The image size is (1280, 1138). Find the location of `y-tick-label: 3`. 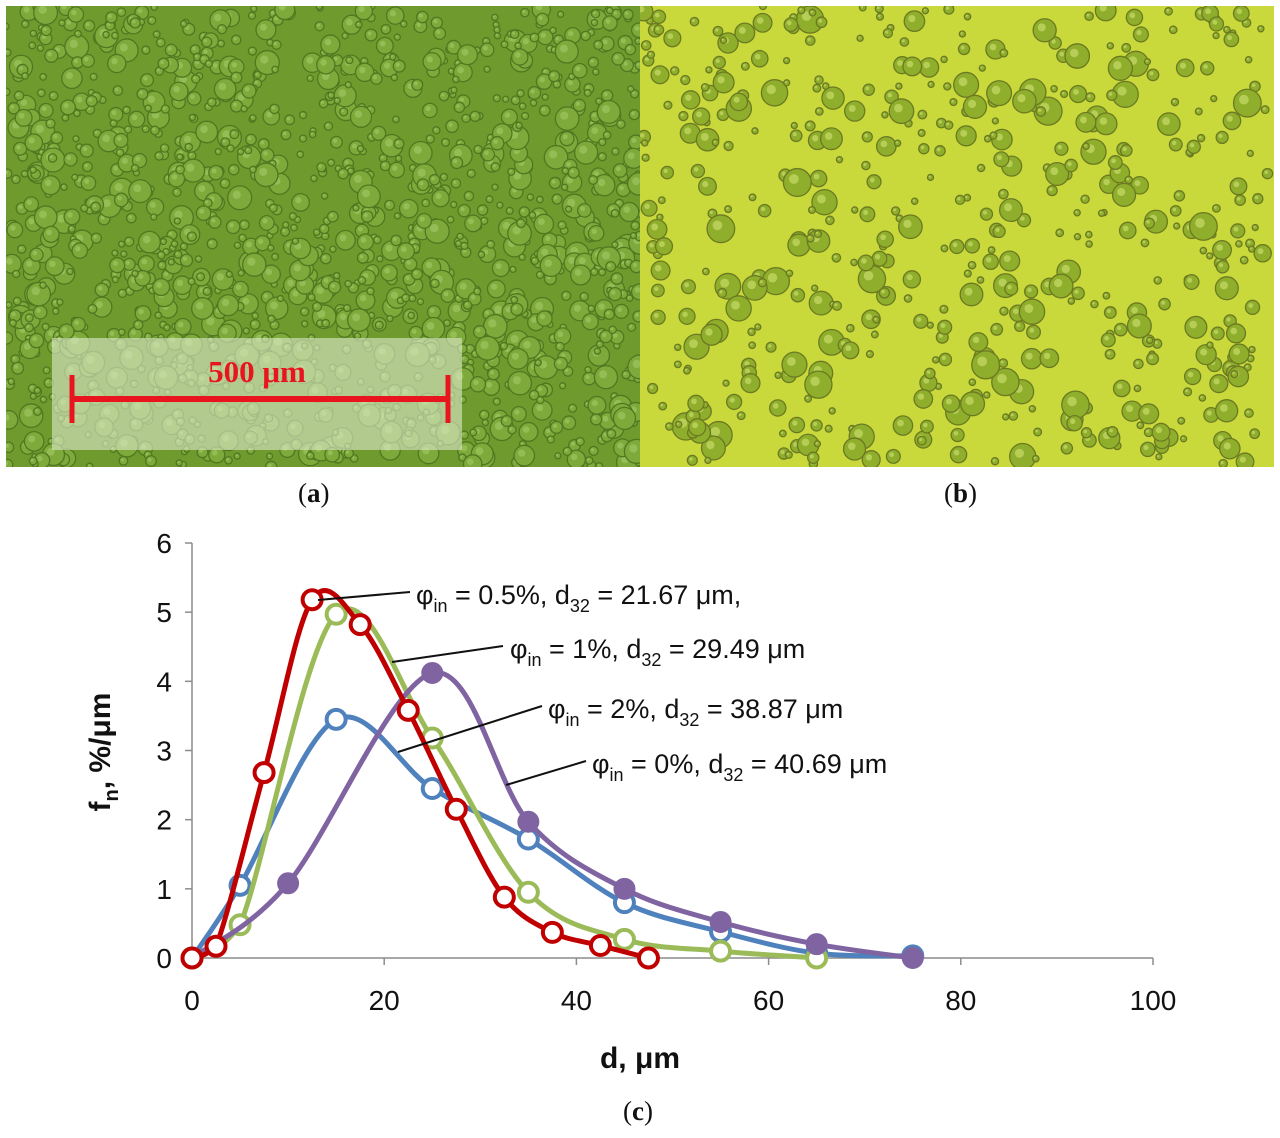

y-tick-label: 3 is located at coordinates (164, 751).